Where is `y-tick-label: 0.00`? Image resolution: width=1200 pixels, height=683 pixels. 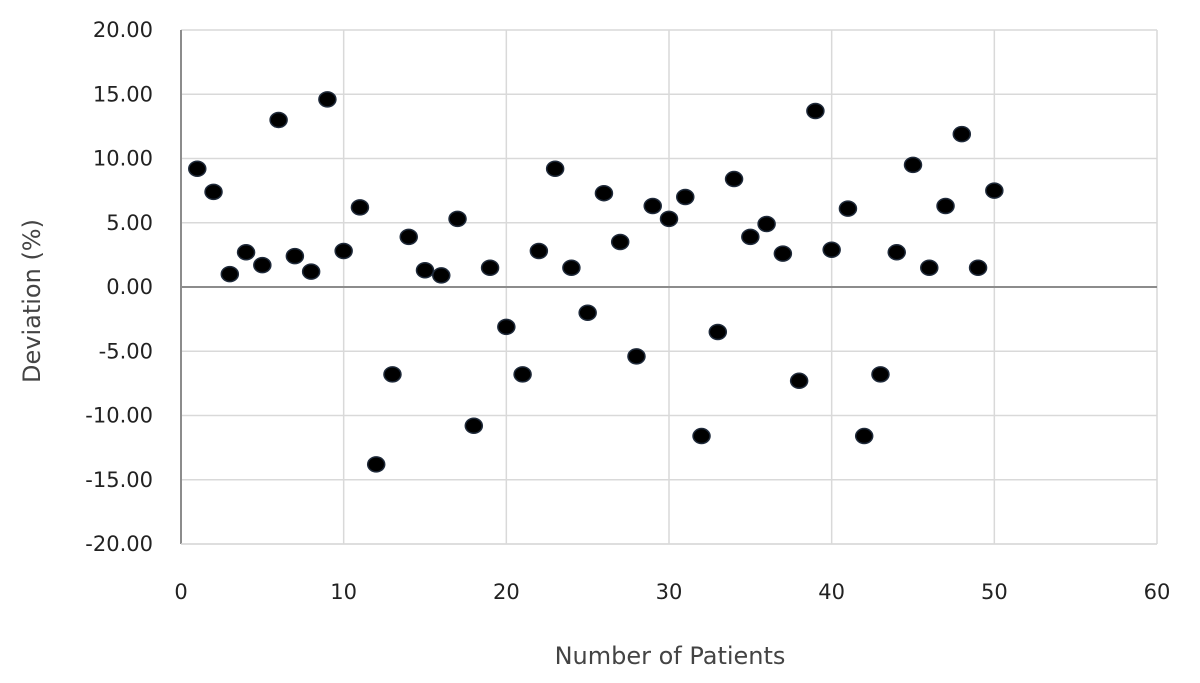
y-tick-label: 0.00 is located at coordinates (129, 287).